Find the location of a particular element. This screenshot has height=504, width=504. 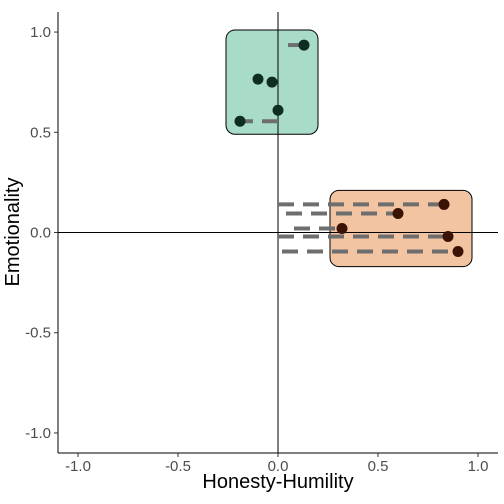

y-tick-label: 0.5 is located at coordinates (40, 132).